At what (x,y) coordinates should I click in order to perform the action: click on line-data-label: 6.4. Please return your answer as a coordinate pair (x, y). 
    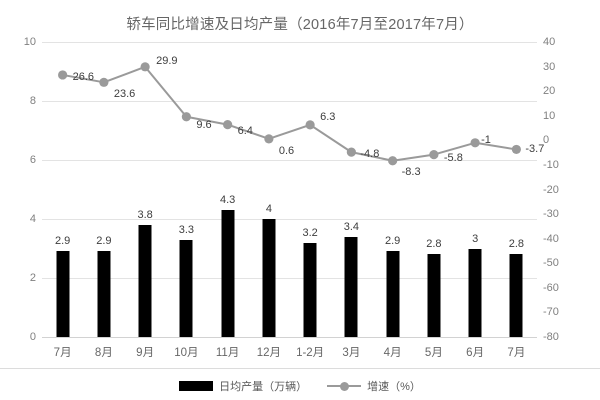
    Looking at the image, I should click on (245, 130).